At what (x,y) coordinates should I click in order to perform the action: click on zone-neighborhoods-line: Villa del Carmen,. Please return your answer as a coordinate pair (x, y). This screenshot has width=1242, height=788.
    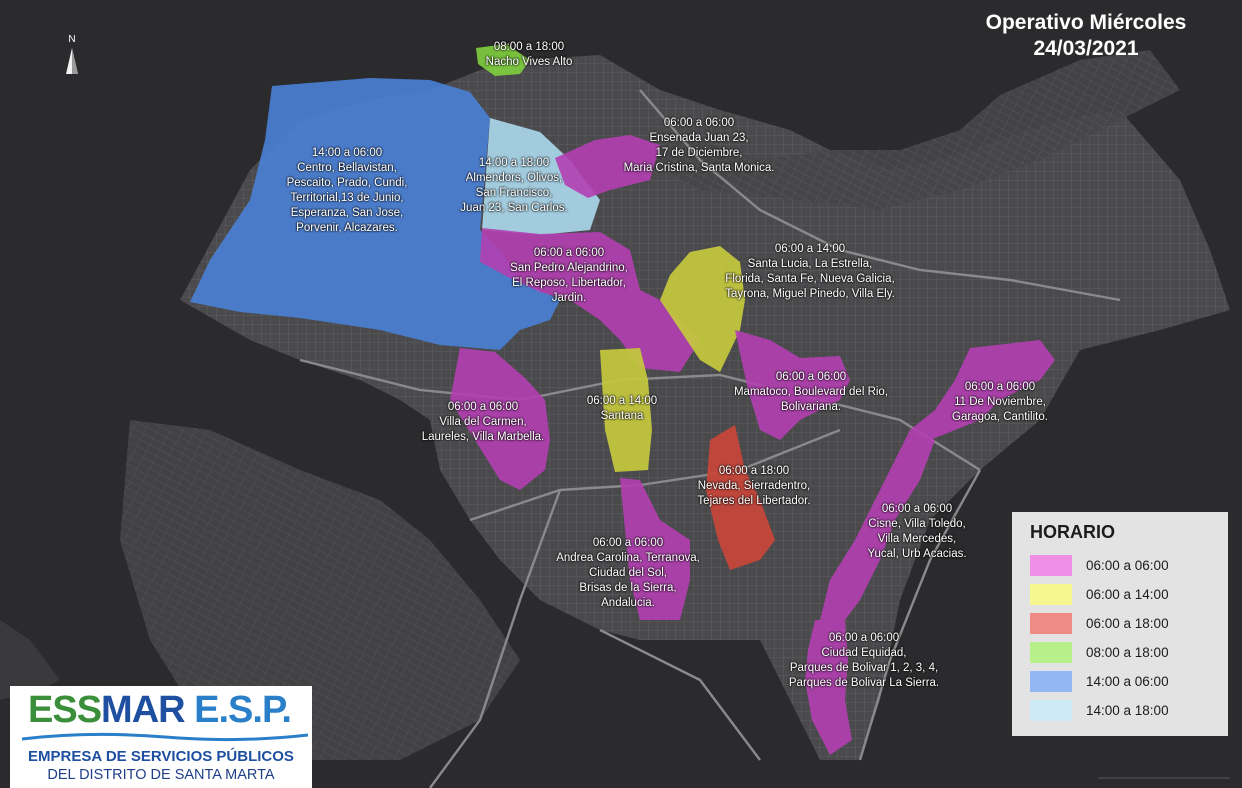
    Looking at the image, I should click on (483, 422).